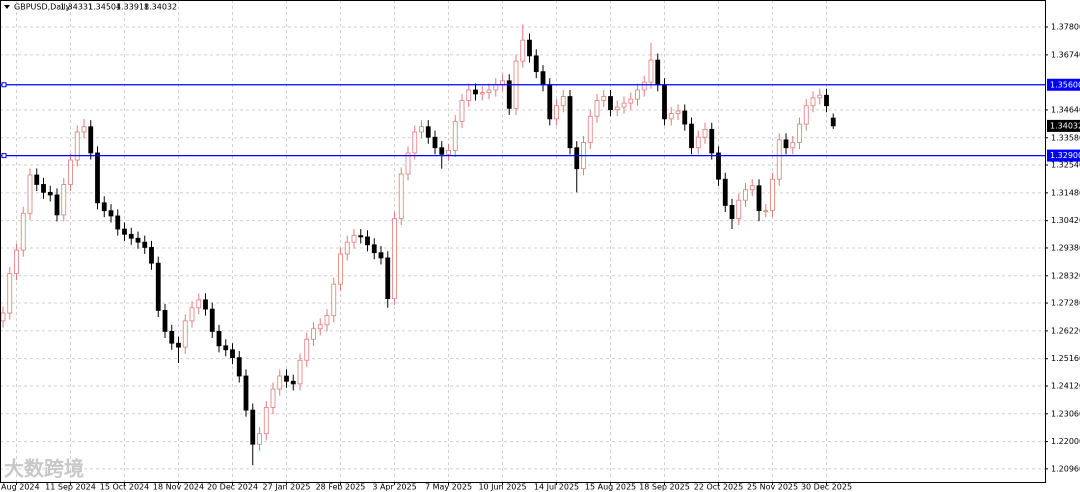 The image size is (1080, 492). I want to click on y-tick-label: 1.33580, so click(1065, 137).